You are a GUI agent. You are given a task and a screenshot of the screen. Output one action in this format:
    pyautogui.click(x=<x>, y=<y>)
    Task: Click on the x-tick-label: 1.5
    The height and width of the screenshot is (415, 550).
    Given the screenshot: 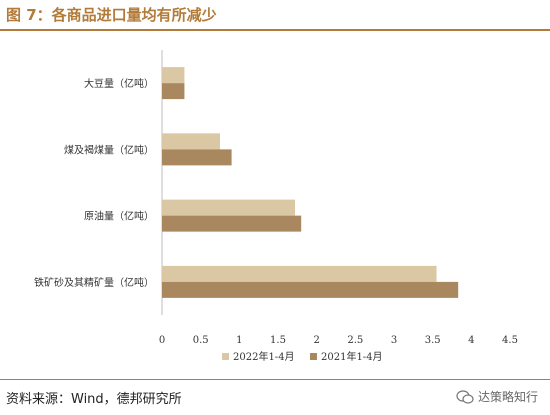 What is the action you would take?
    pyautogui.click(x=278, y=340)
    